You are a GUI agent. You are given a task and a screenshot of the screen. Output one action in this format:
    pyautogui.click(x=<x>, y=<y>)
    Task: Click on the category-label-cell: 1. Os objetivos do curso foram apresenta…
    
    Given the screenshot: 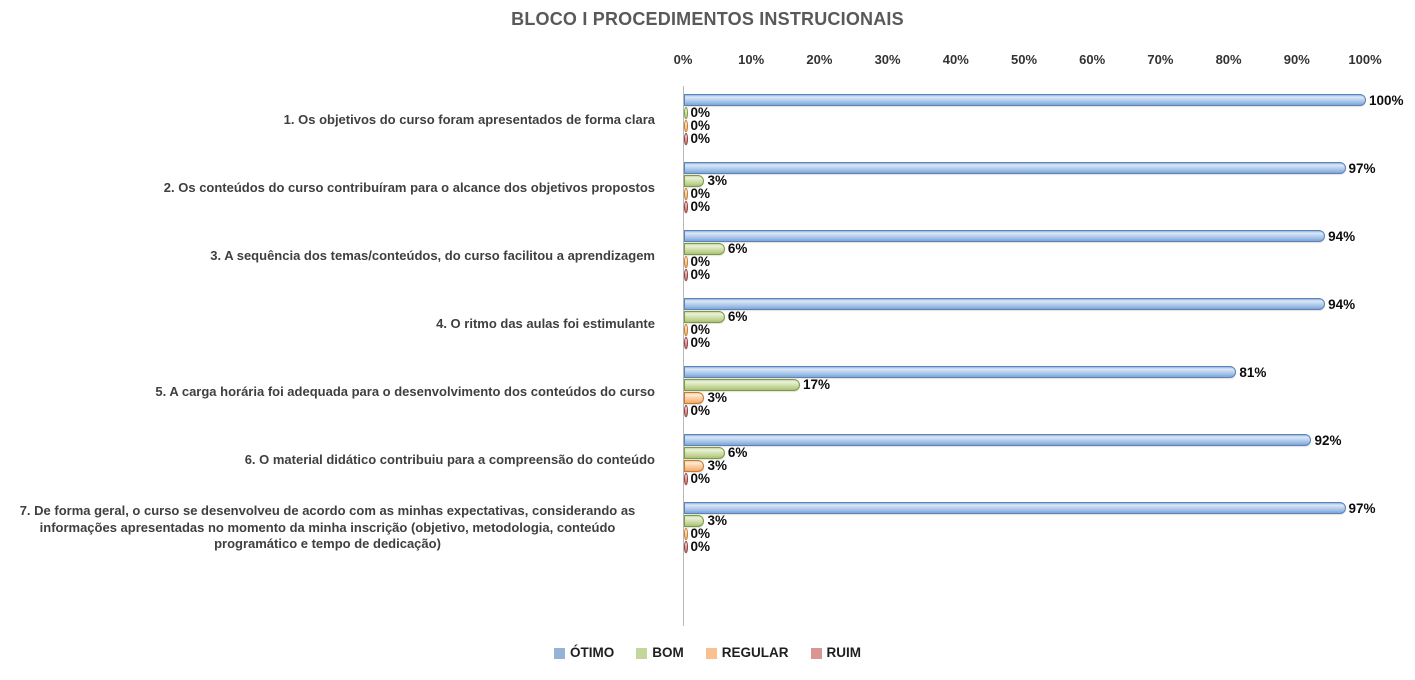 What is the action you would take?
    pyautogui.click(x=334, y=120)
    